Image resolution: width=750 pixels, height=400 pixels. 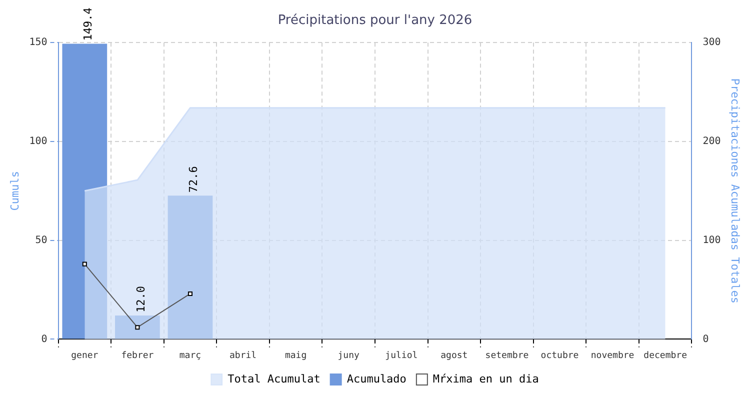 What do you see at coordinates (137, 355) in the screenshot?
I see `x-tick-label: febrer` at bounding box center [137, 355].